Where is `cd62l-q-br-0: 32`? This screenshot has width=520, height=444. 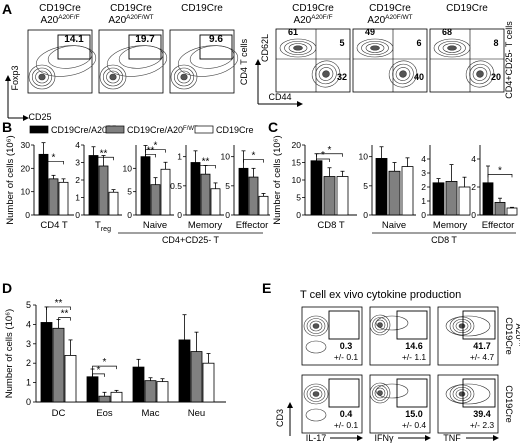
cd62l-q-br-0: 32 is located at coordinates (342, 77).